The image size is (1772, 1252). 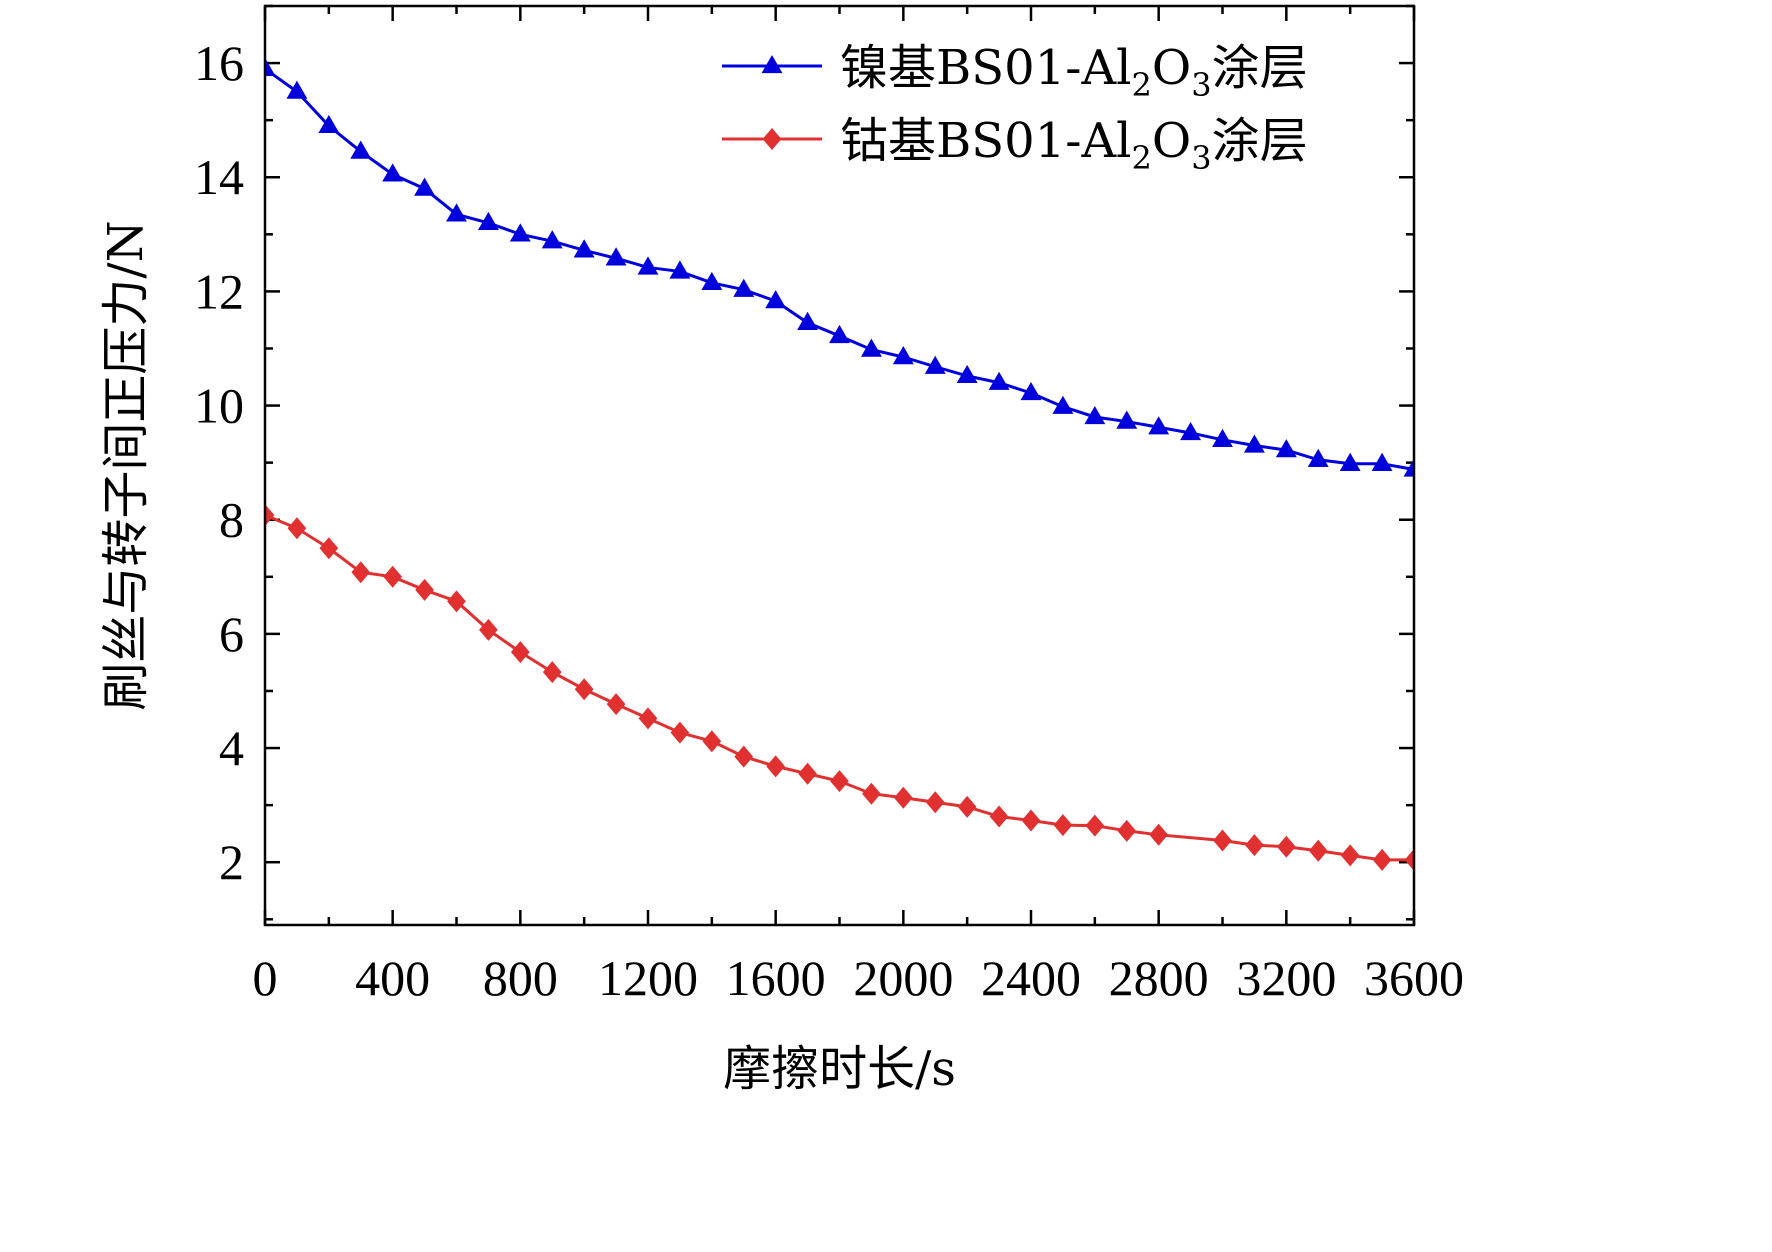 I want to click on x-tick-label: 1600, so click(x=776, y=978).